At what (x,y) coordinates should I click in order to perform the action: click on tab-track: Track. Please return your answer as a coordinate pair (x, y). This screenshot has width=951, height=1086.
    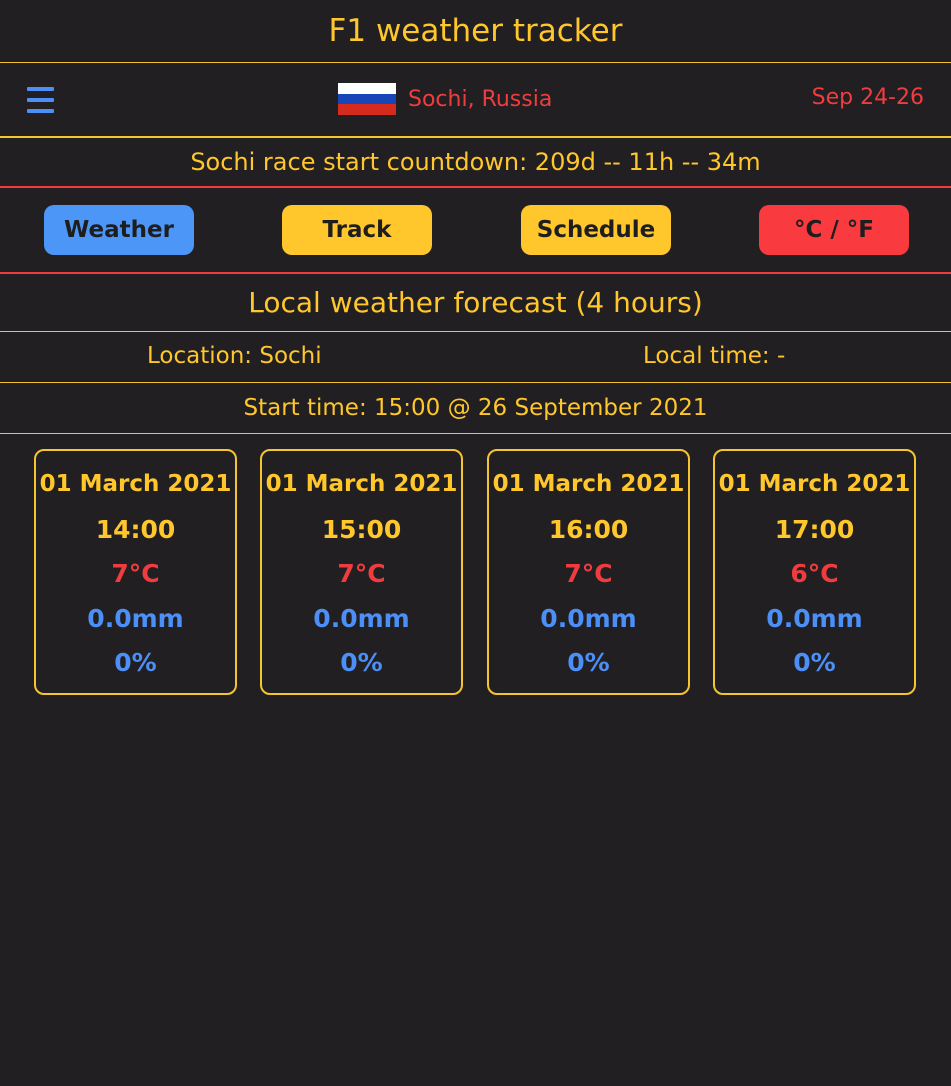
    Looking at the image, I should click on (357, 230).